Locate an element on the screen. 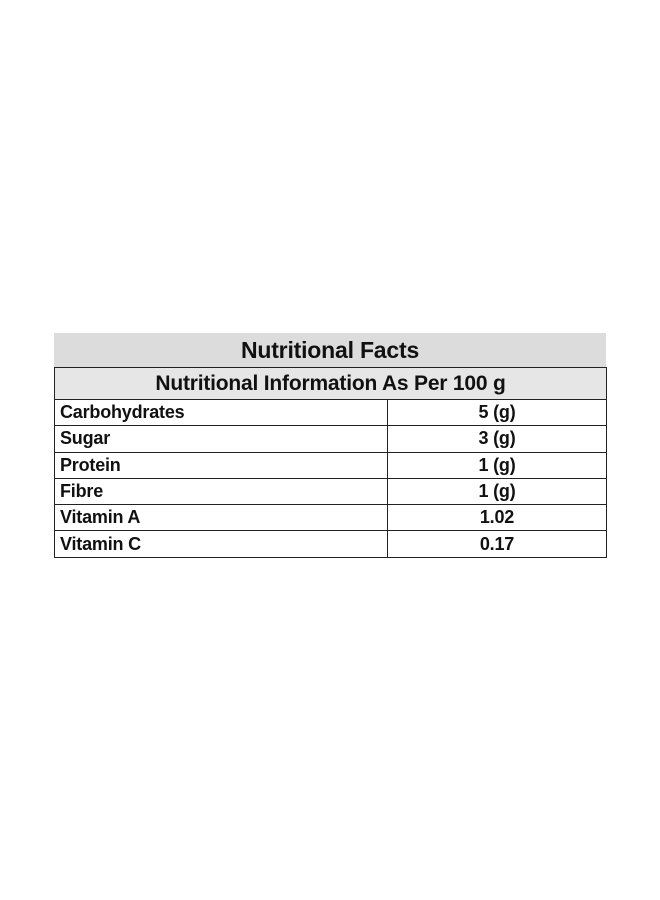  nutrient-name: Vitamin C is located at coordinates (221, 544).